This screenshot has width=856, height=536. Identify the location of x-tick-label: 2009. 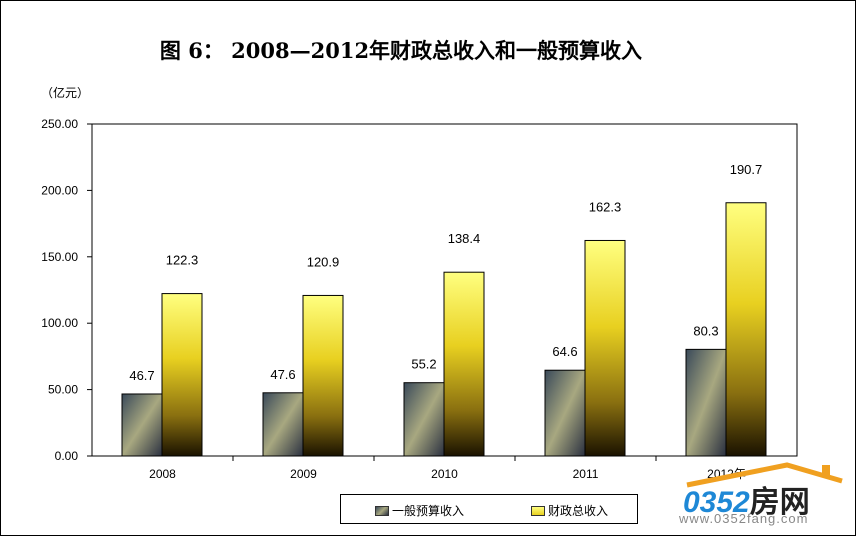
(303, 474).